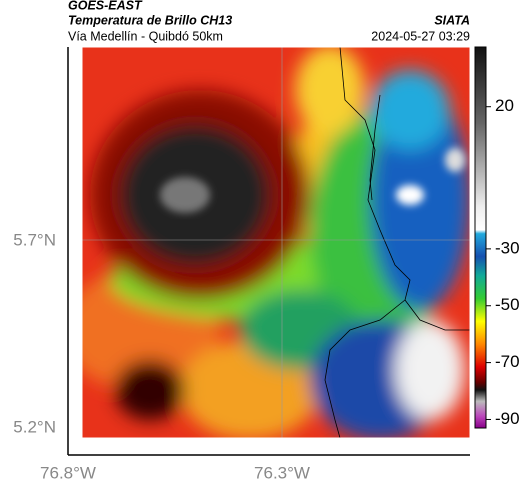 Image resolution: width=526 pixels, height=496 pixels. What do you see at coordinates (145, 36) in the screenshot?
I see `subtitle: Vía Medellín - Quibdó 50km` at bounding box center [145, 36].